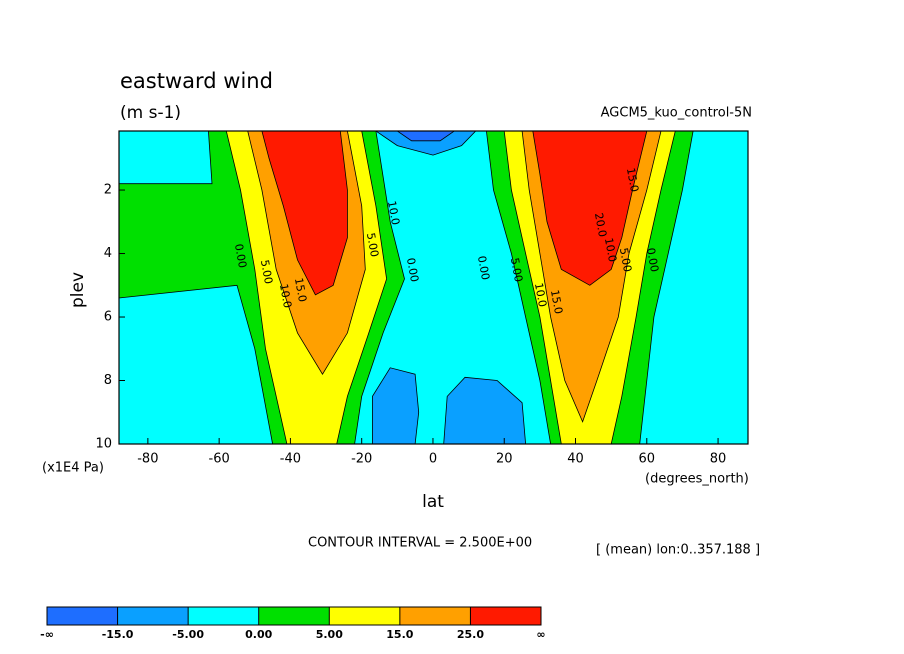  Describe the element at coordinates (470, 634) in the screenshot. I see `colorbar-label: 25.0` at that location.